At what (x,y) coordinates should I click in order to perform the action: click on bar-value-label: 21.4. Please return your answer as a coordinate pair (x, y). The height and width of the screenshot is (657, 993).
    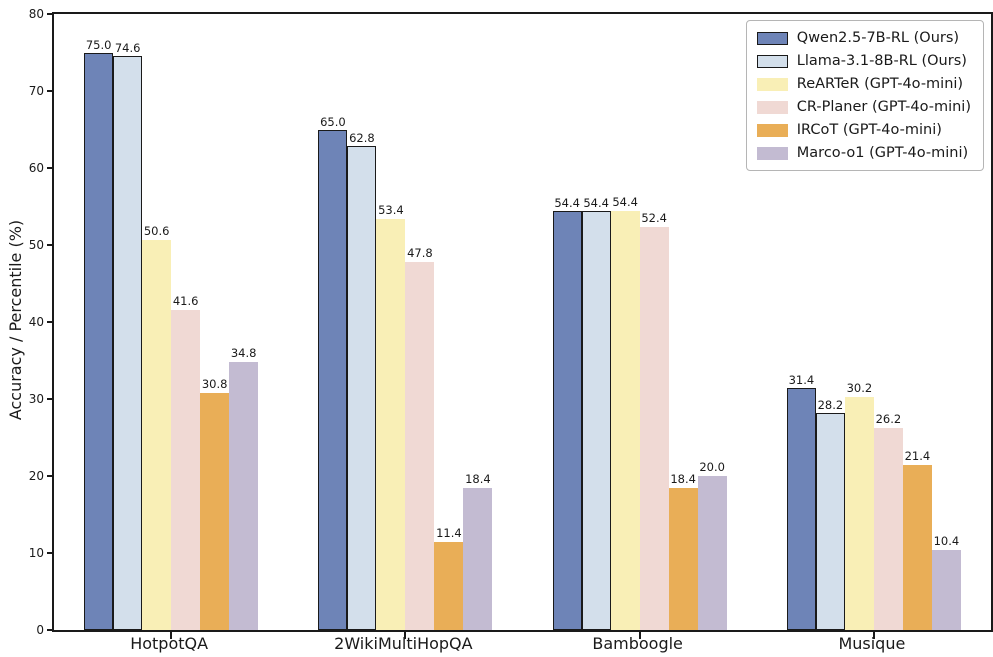
    Looking at the image, I should click on (917, 456).